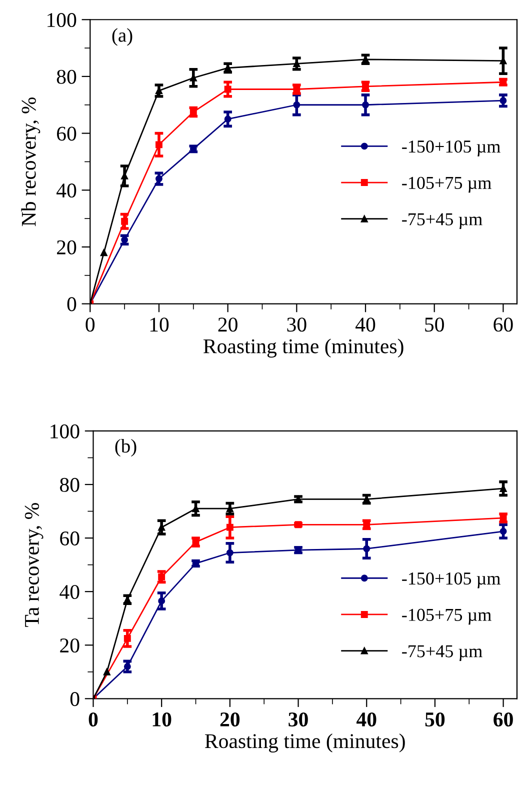 This screenshot has width=518, height=785. What do you see at coordinates (122, 37) in the screenshot?
I see `annotation: (a)` at bounding box center [122, 37].